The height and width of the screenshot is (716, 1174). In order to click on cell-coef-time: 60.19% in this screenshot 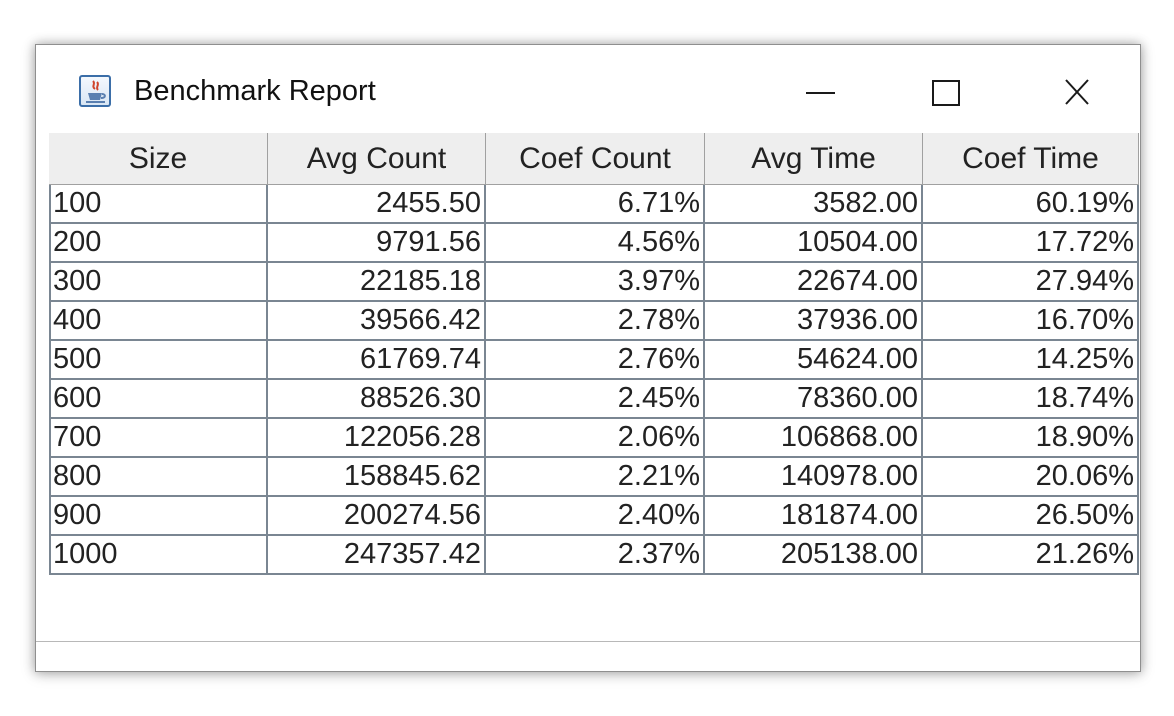, I will do `click(1031, 204)`.